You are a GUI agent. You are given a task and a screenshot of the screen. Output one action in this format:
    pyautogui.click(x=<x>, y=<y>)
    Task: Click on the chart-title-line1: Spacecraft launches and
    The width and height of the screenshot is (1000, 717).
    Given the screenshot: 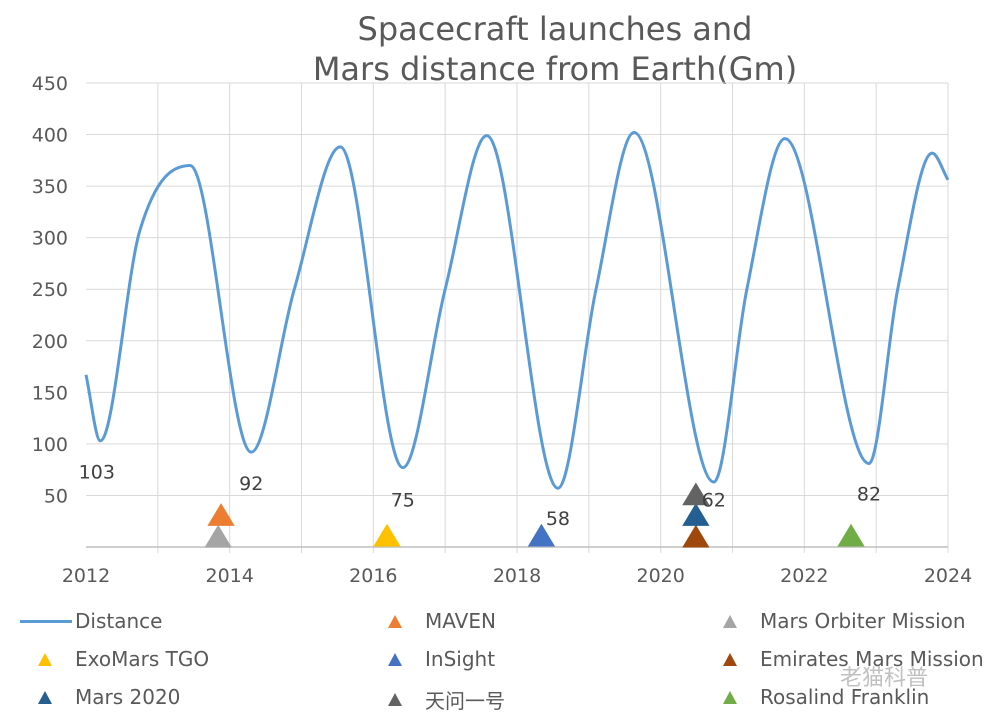 What is the action you would take?
    pyautogui.click(x=555, y=29)
    